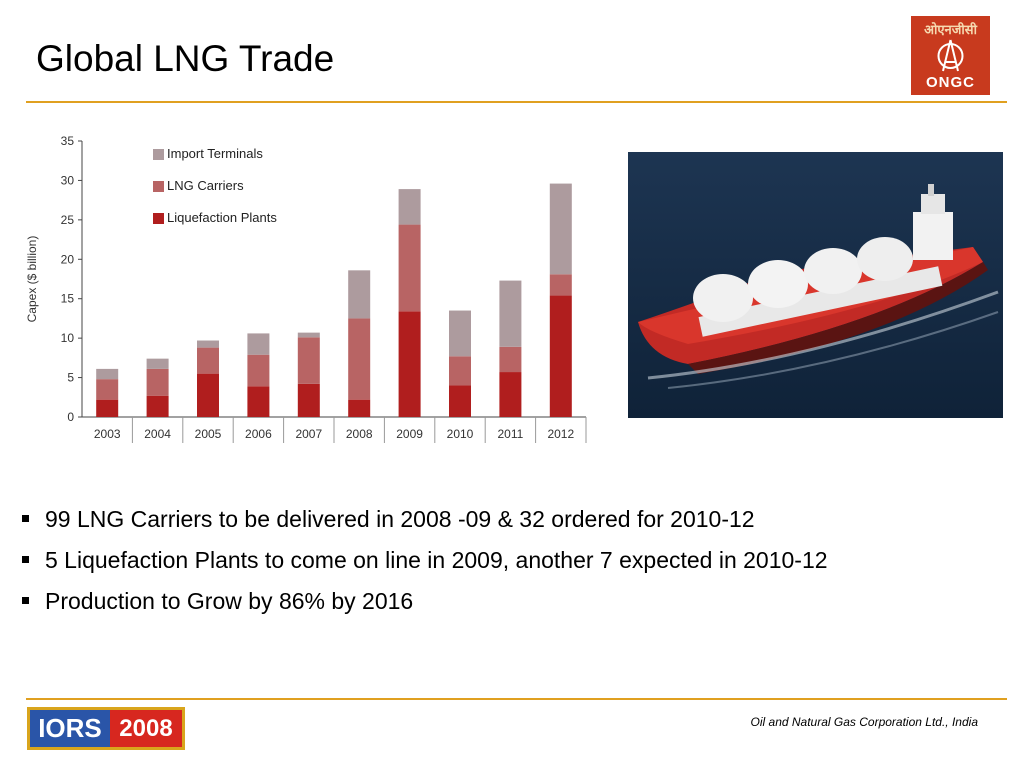 This screenshot has height=768, width=1024. What do you see at coordinates (409, 434) in the screenshot?
I see `x-tick-label: 2009` at bounding box center [409, 434].